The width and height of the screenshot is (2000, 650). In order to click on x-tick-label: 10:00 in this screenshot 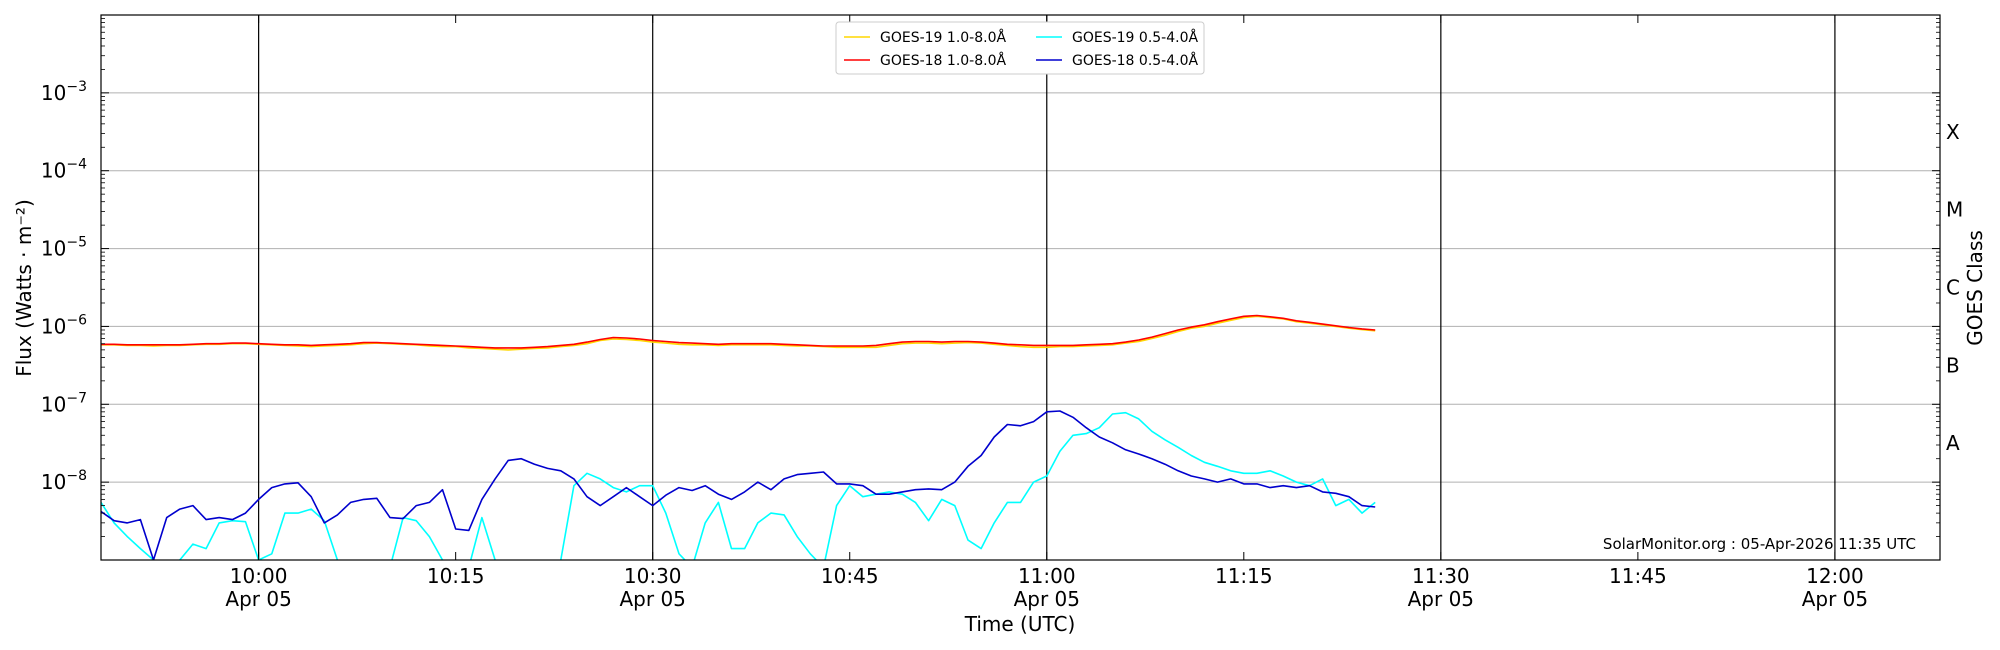, I will do `click(259, 576)`.